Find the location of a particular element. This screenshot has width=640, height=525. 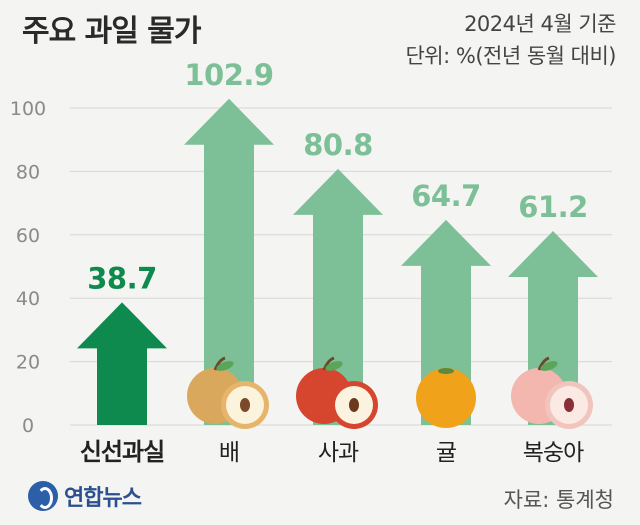

peach-icon-core is located at coordinates (569, 405).